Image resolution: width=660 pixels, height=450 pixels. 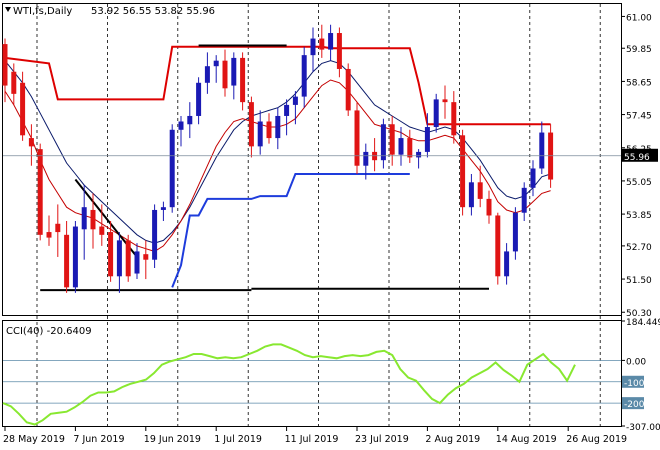 What do you see at coordinates (639, 248) in the screenshot?
I see `price-tick-label: 52.70` at bounding box center [639, 248].